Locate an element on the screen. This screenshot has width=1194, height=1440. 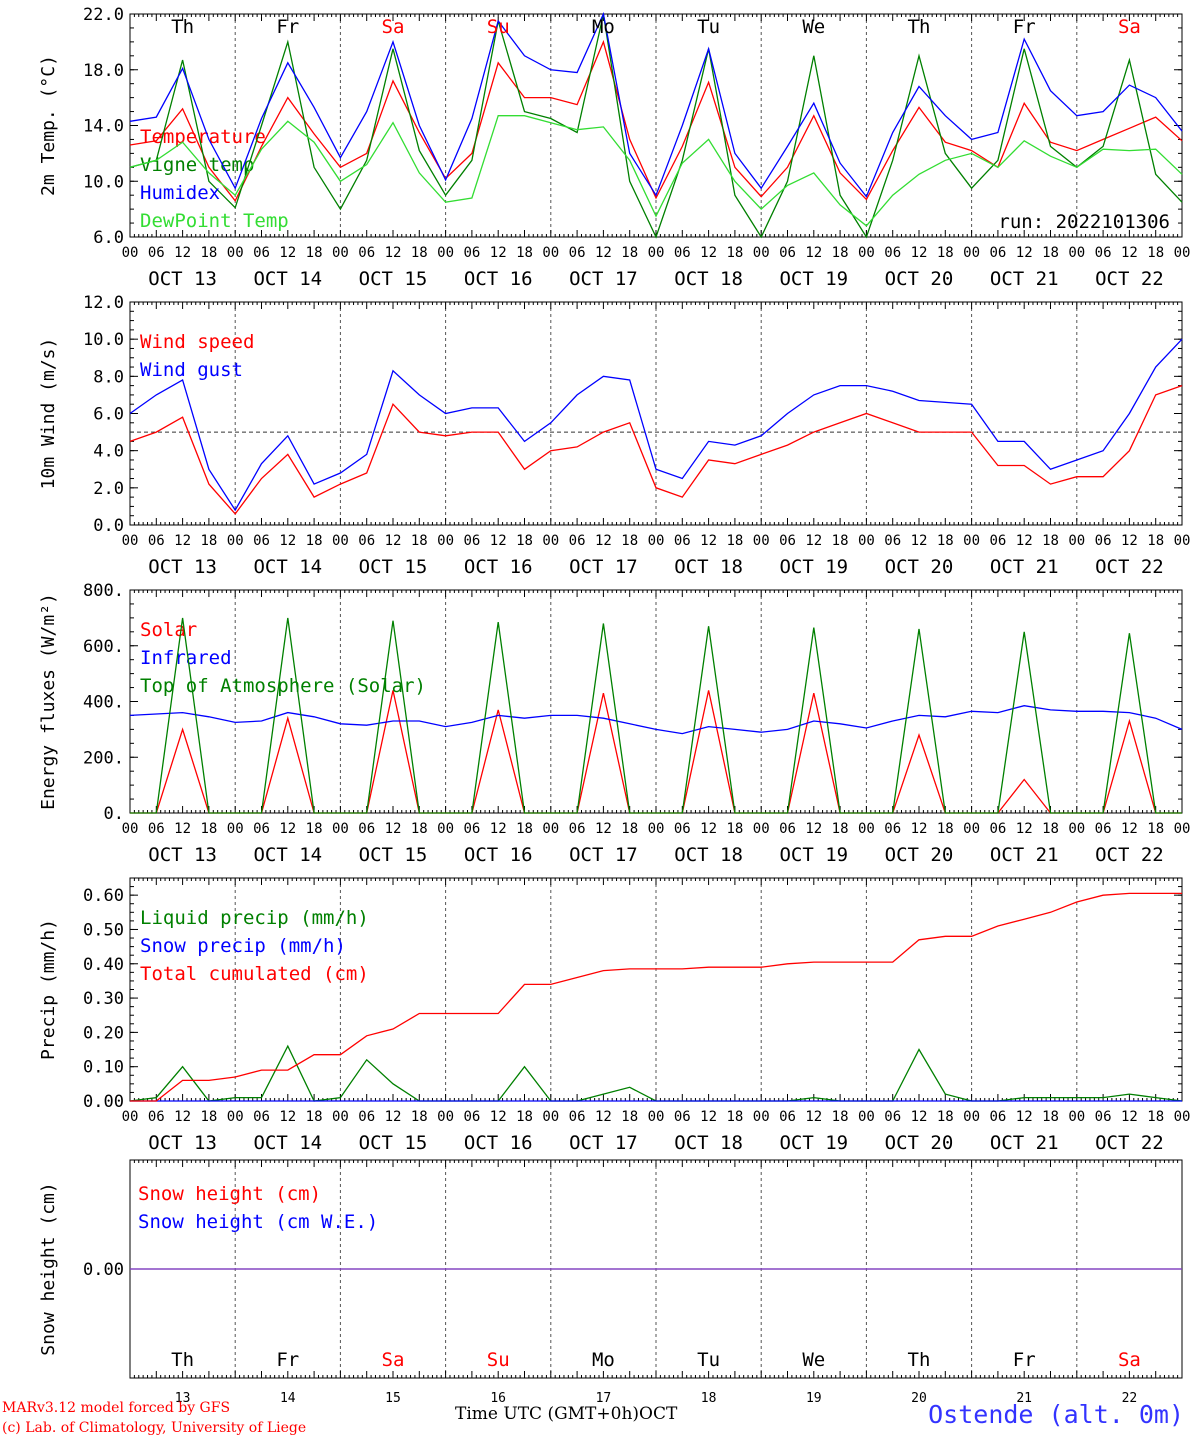
y-tick-label: 600. is located at coordinates (103, 647).